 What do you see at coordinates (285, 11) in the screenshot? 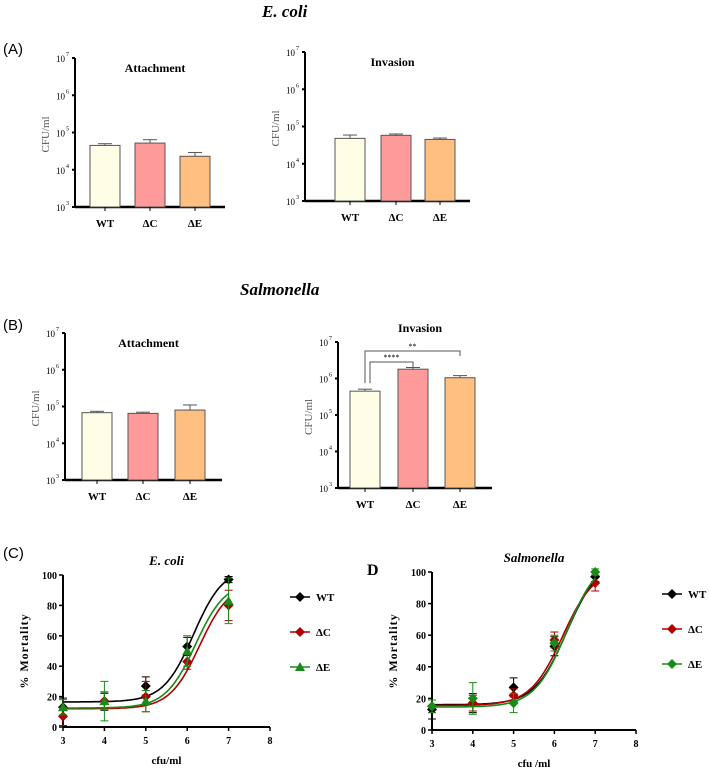
I see `section-title-ecoli: E. coli` at bounding box center [285, 11].